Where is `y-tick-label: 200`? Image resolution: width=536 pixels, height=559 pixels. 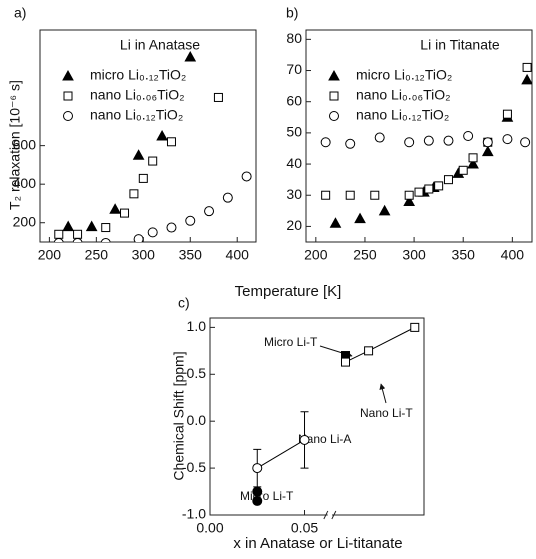
y-tick-label: 200 is located at coordinates (25, 221).